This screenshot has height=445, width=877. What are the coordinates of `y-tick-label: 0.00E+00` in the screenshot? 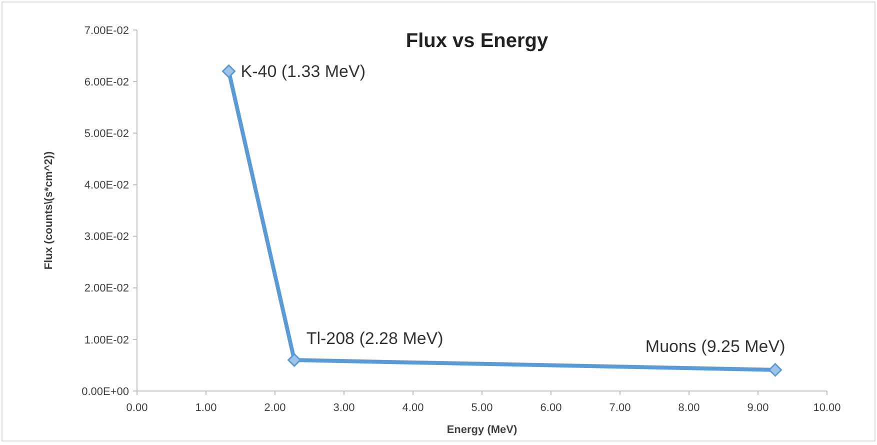 It's located at (105, 392).